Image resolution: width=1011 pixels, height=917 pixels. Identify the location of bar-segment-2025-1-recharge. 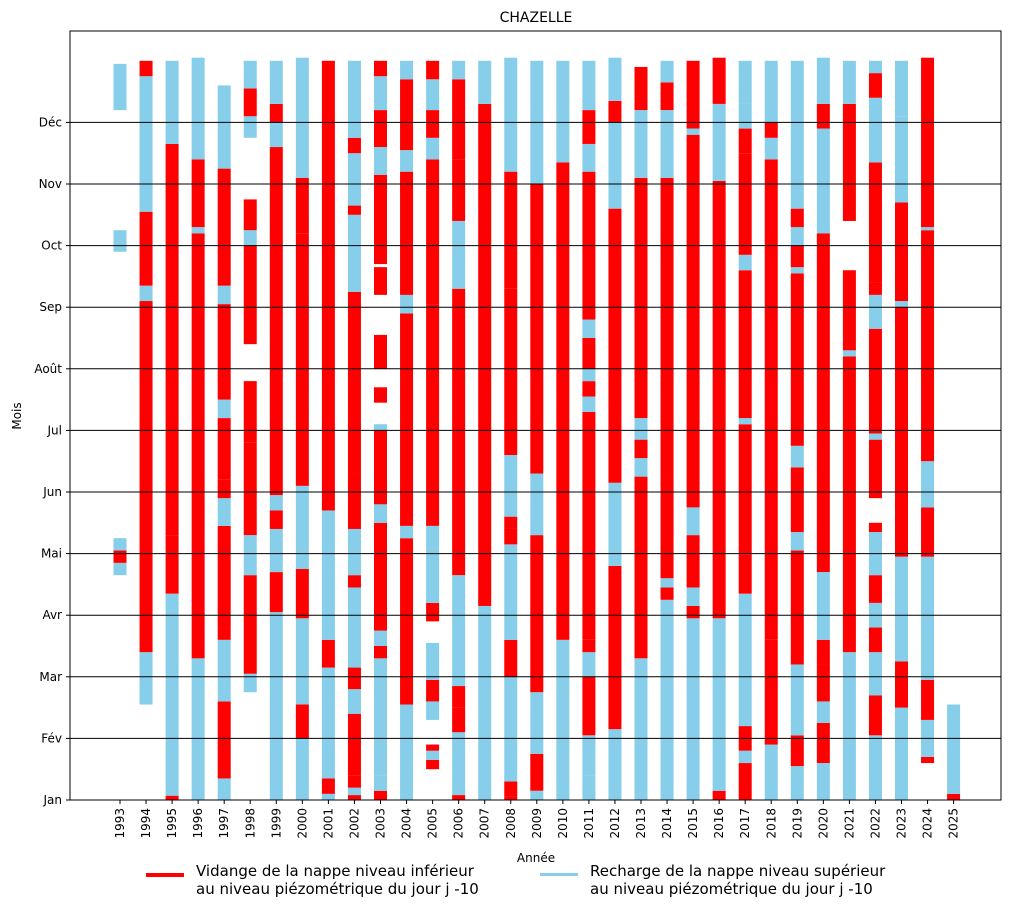
(954, 749).